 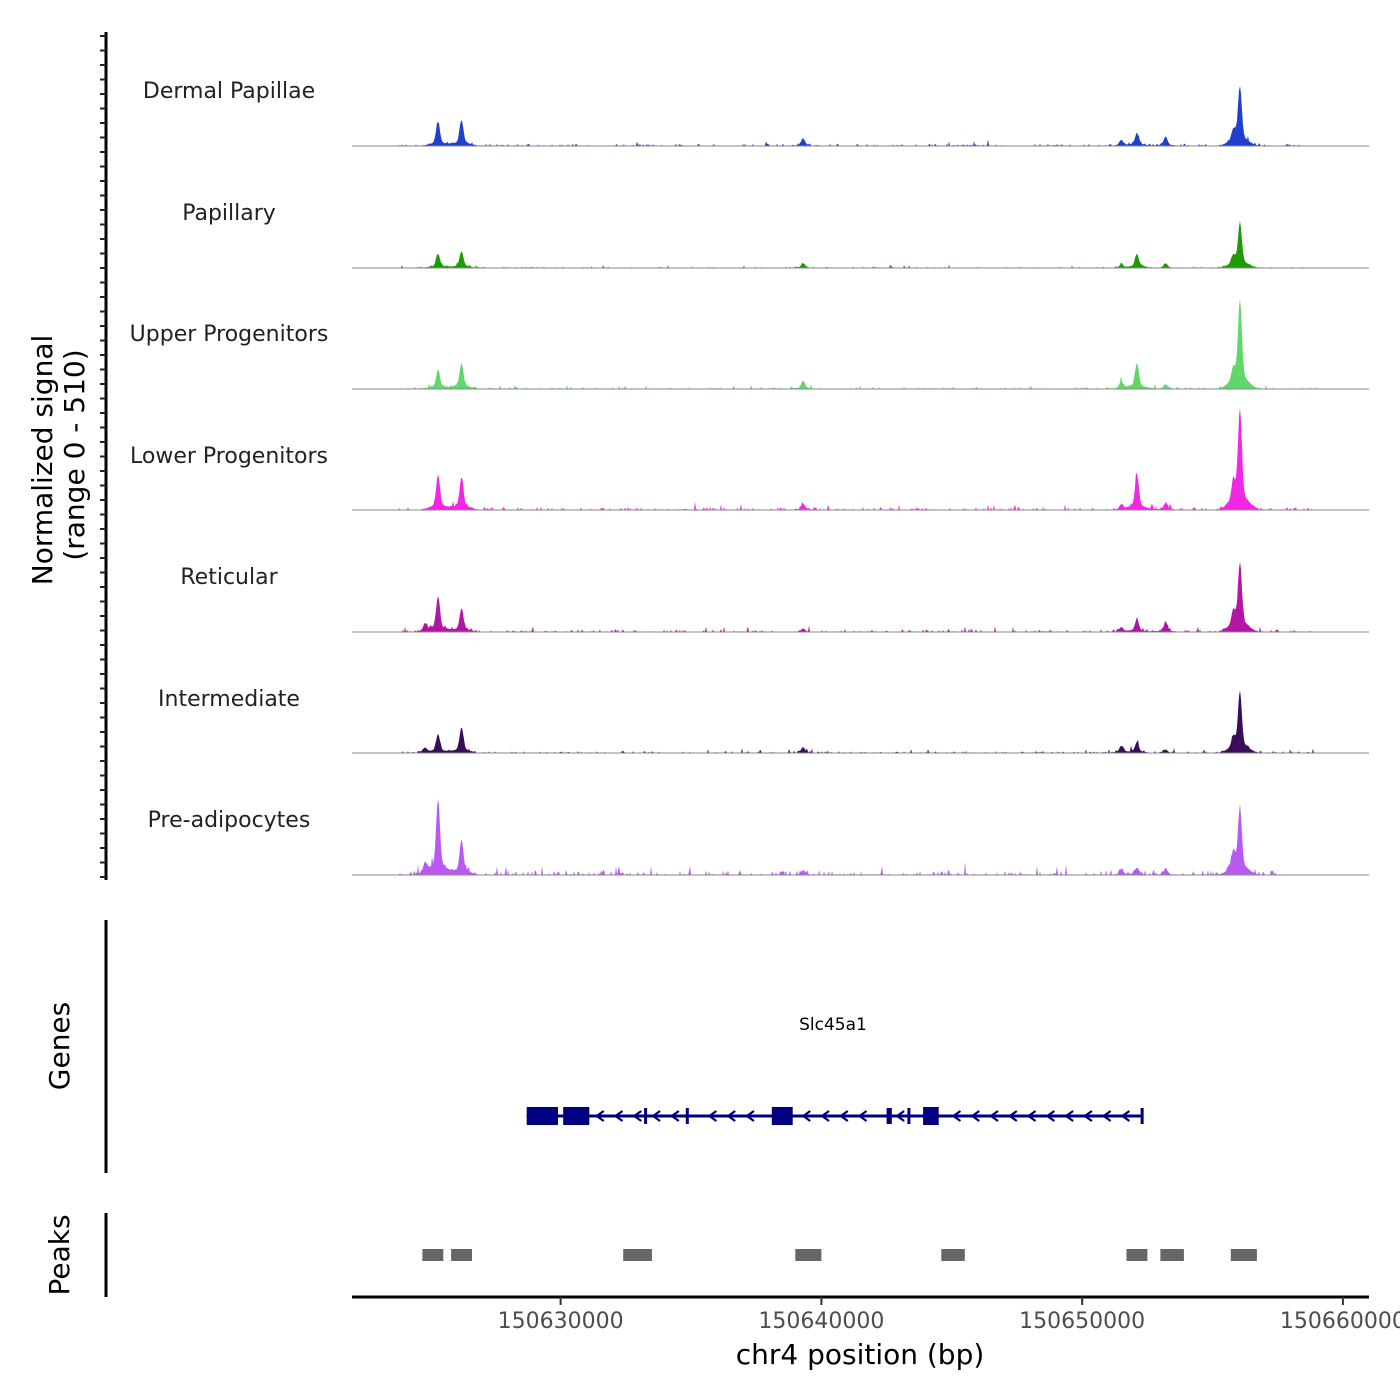 I want to click on x-axis-ticks: 150630000 150640000 150650000 150660000, so click(x=949, y=1315).